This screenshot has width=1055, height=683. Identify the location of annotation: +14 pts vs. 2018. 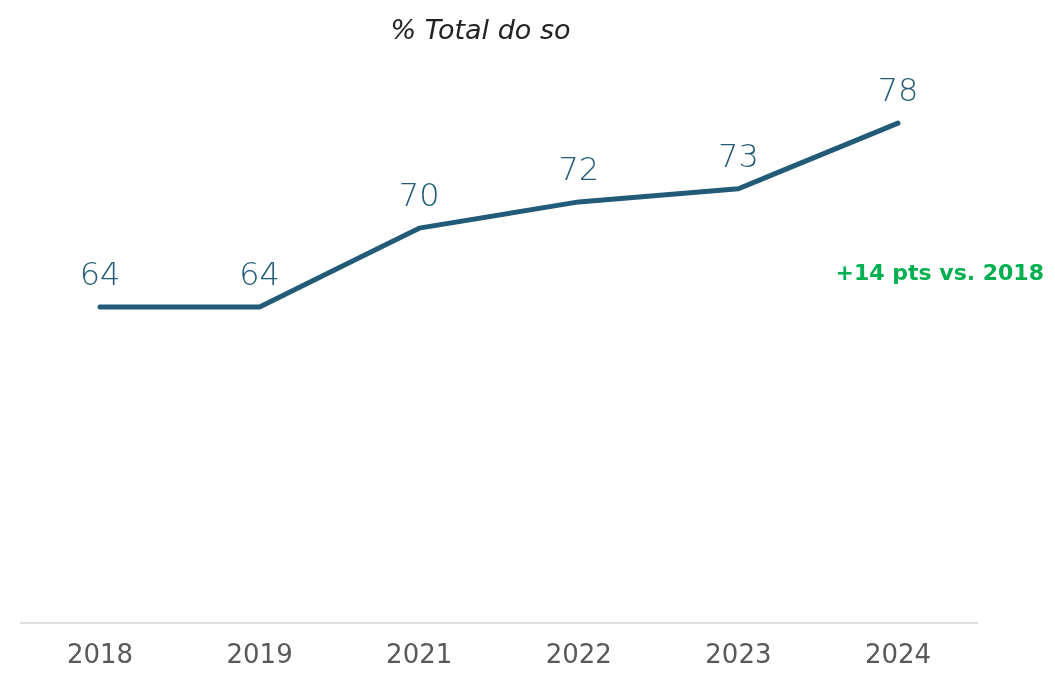
(939, 272).